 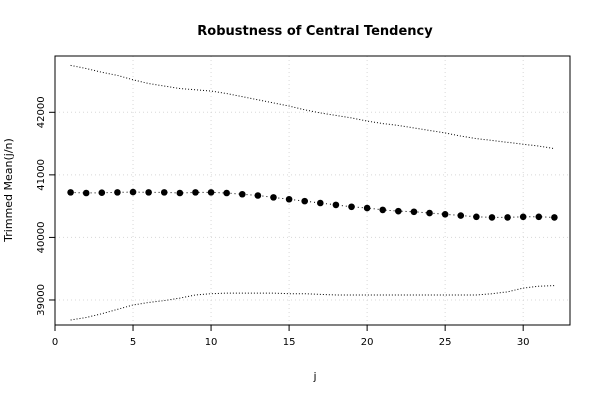 I want to click on x-tick-label: 15, so click(x=289, y=342).